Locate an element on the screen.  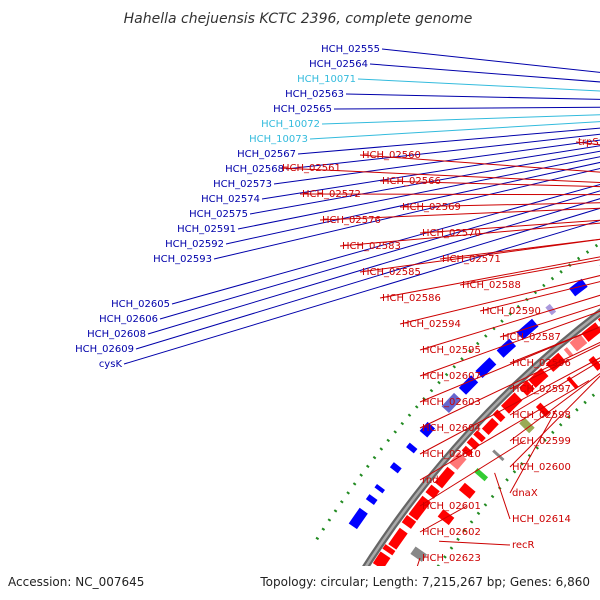
right-gene-label: trpS is located at coordinates (588, 142).